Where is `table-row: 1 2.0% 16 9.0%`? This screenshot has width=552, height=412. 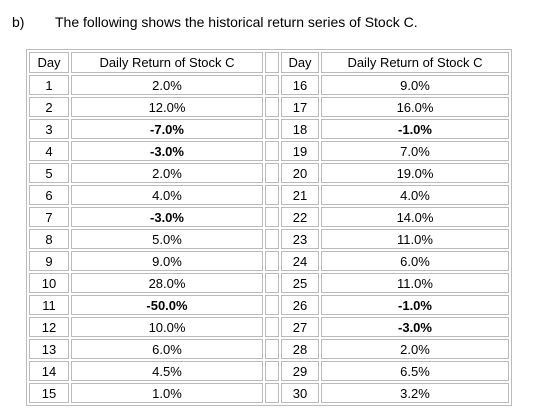 table-row: 1 2.0% 16 9.0% is located at coordinates (269, 85).